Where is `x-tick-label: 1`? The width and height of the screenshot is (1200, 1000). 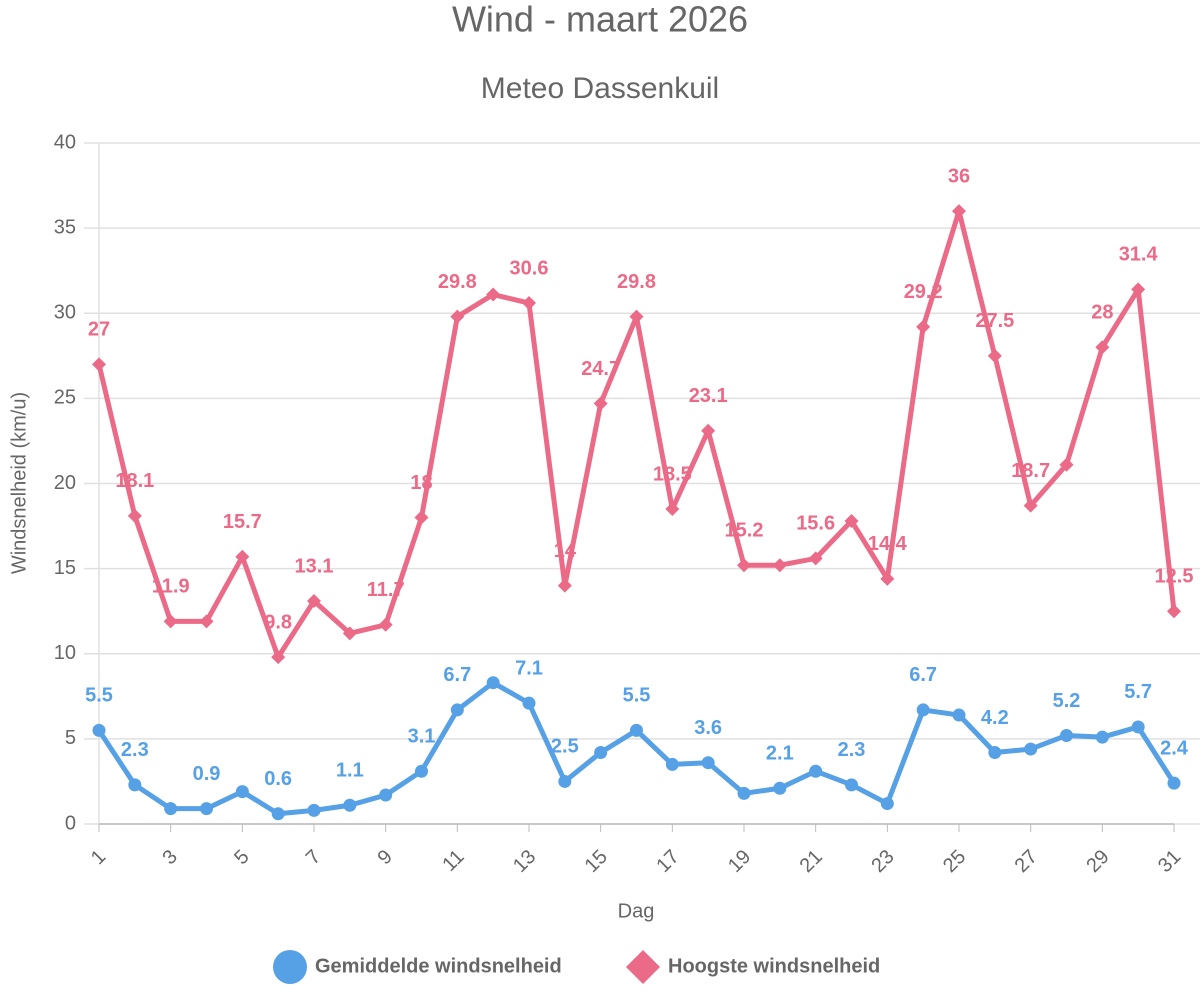 x-tick-label: 1 is located at coordinates (98, 857).